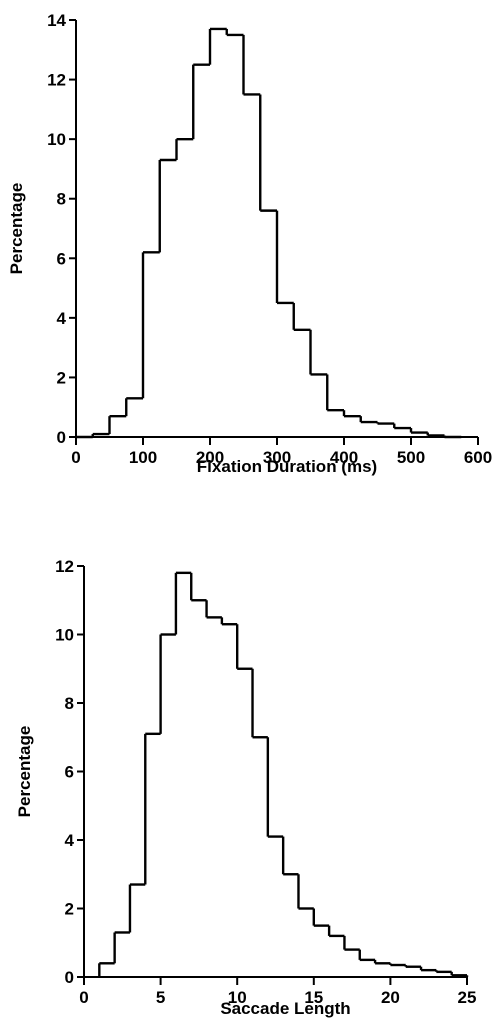  Describe the element at coordinates (313, 997) in the screenshot. I see `x-tick-label: 15` at that location.